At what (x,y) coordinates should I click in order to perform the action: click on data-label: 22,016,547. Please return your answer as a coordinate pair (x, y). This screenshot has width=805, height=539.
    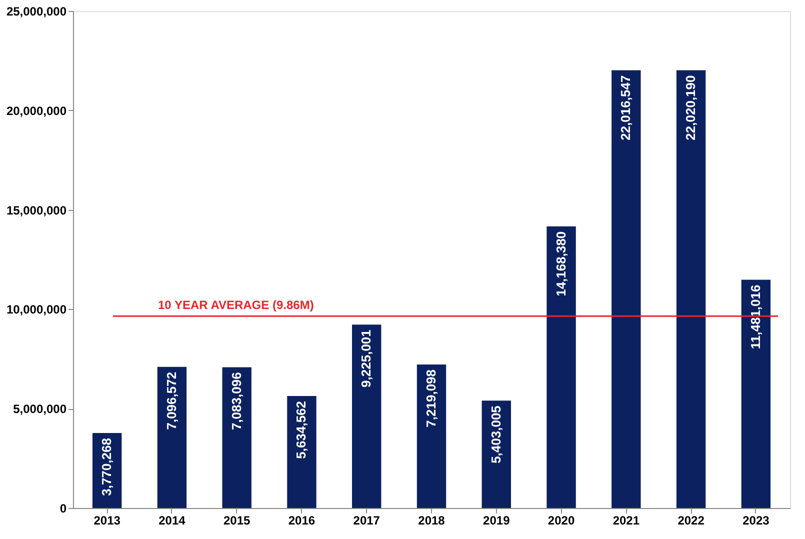
    Looking at the image, I should click on (626, 107).